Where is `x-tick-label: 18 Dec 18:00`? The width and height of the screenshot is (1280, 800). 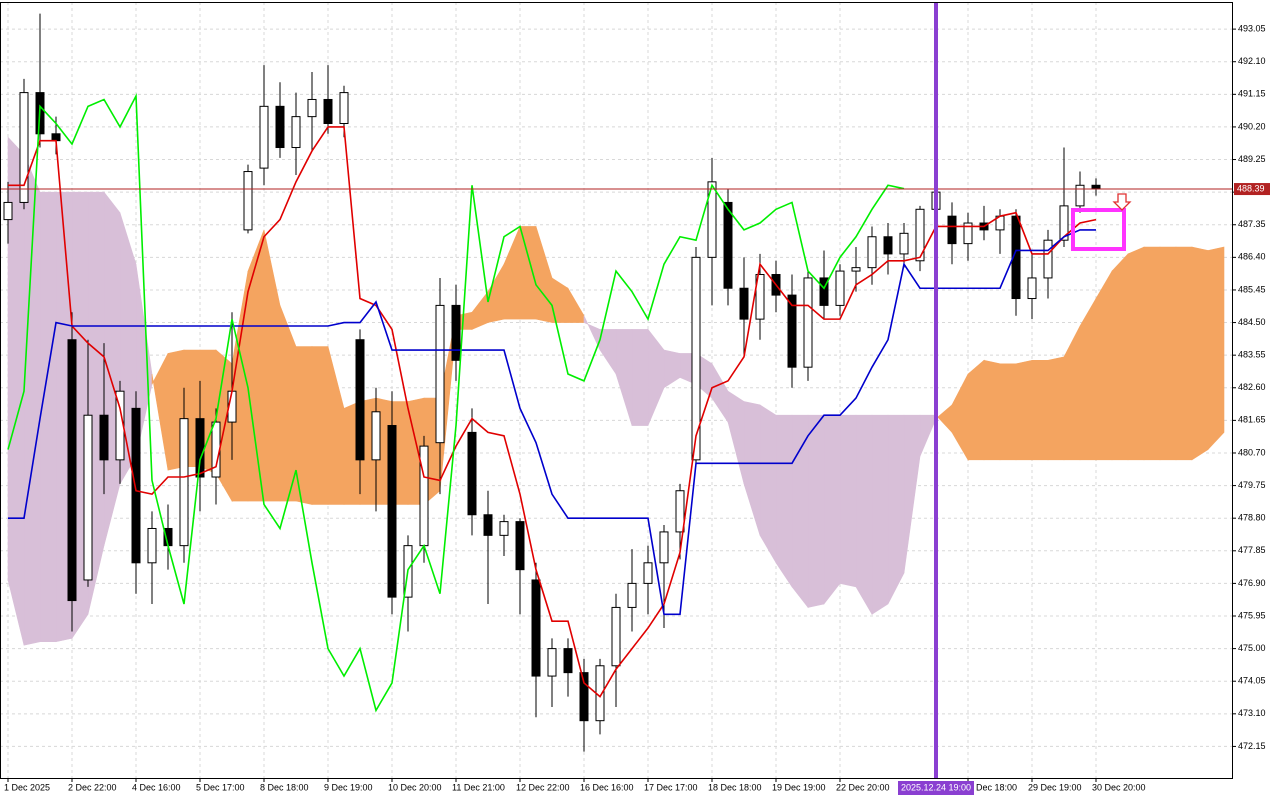 x-tick-label: 18 Dec 18:00 is located at coordinates (735, 787).